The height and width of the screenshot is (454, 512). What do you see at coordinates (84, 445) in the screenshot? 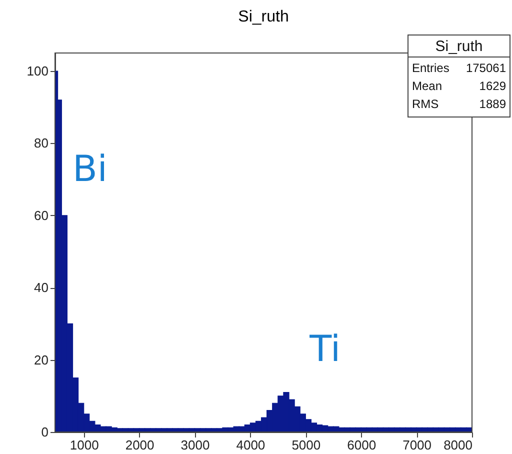
I see `x-tick-label: 1000` at bounding box center [84, 445].